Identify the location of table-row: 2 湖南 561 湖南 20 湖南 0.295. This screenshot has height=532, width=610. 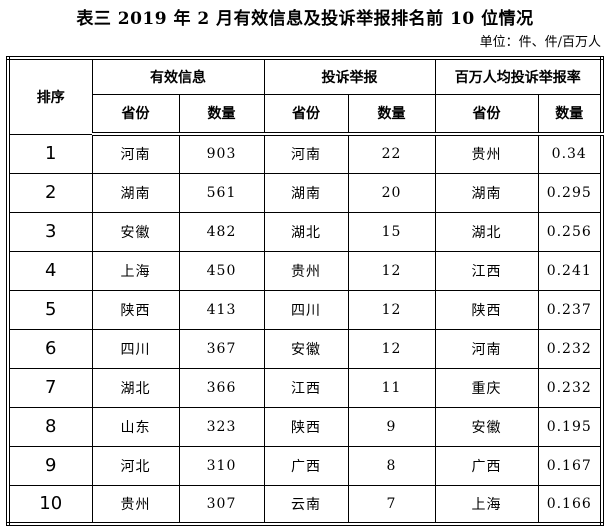
(305, 192).